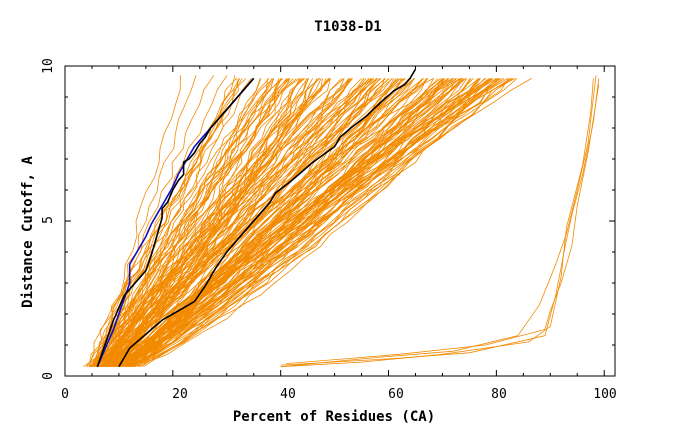  Describe the element at coordinates (604, 394) in the screenshot. I see `x-tick-label: 100` at that location.